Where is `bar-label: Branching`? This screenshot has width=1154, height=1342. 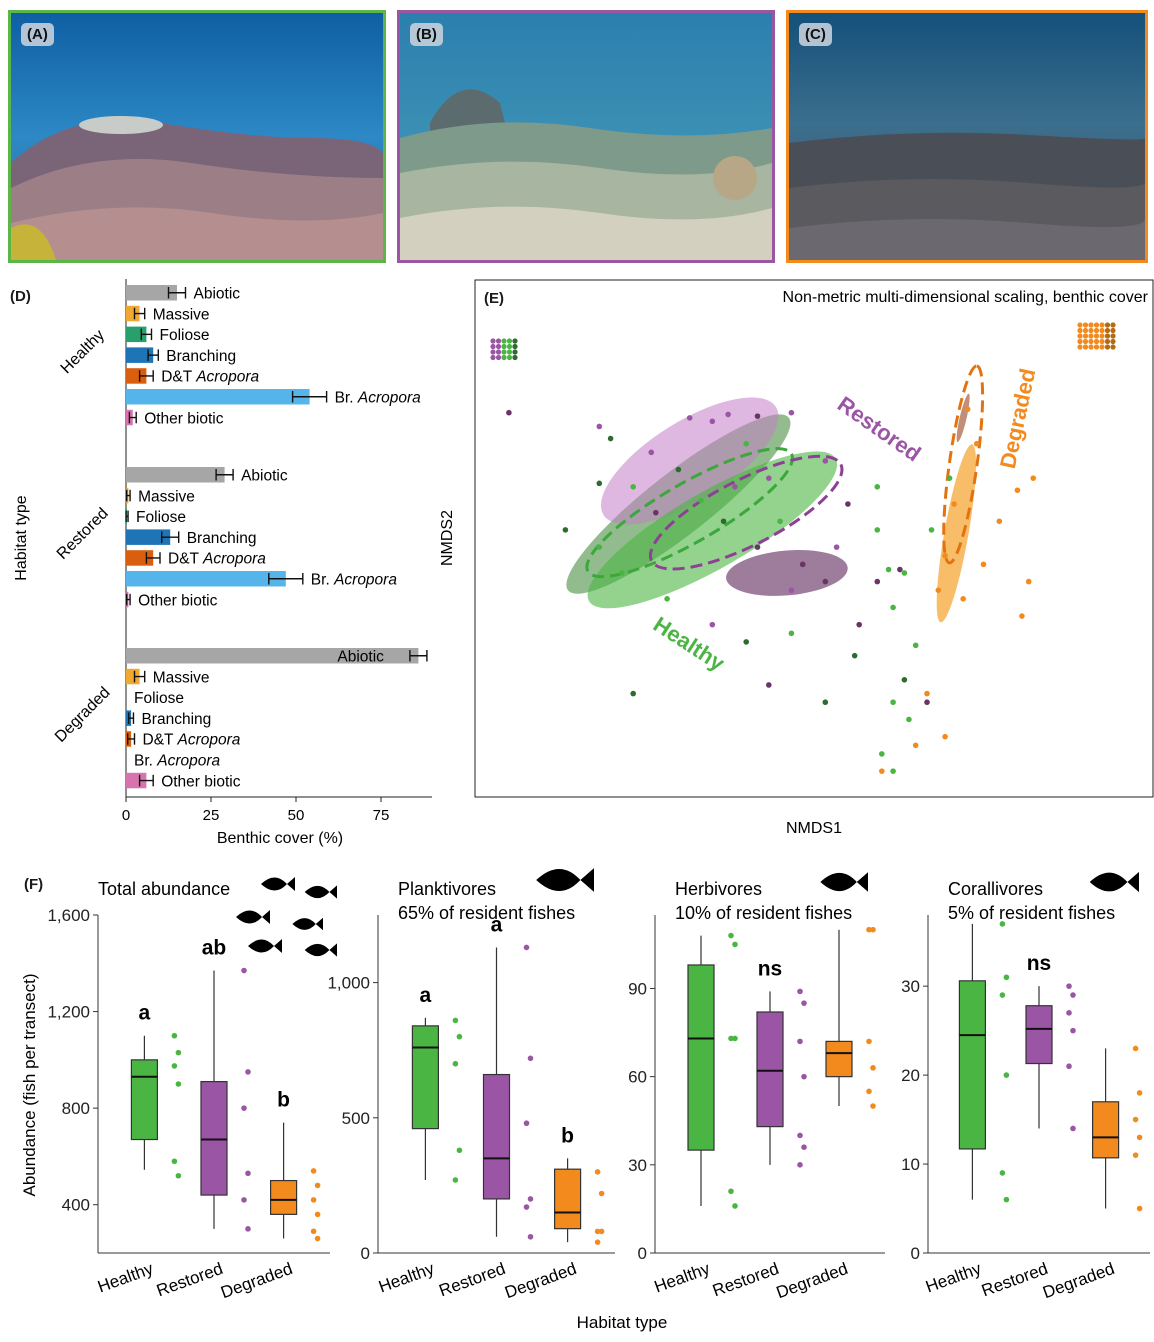
bar-label: Branching is located at coordinates (201, 356).